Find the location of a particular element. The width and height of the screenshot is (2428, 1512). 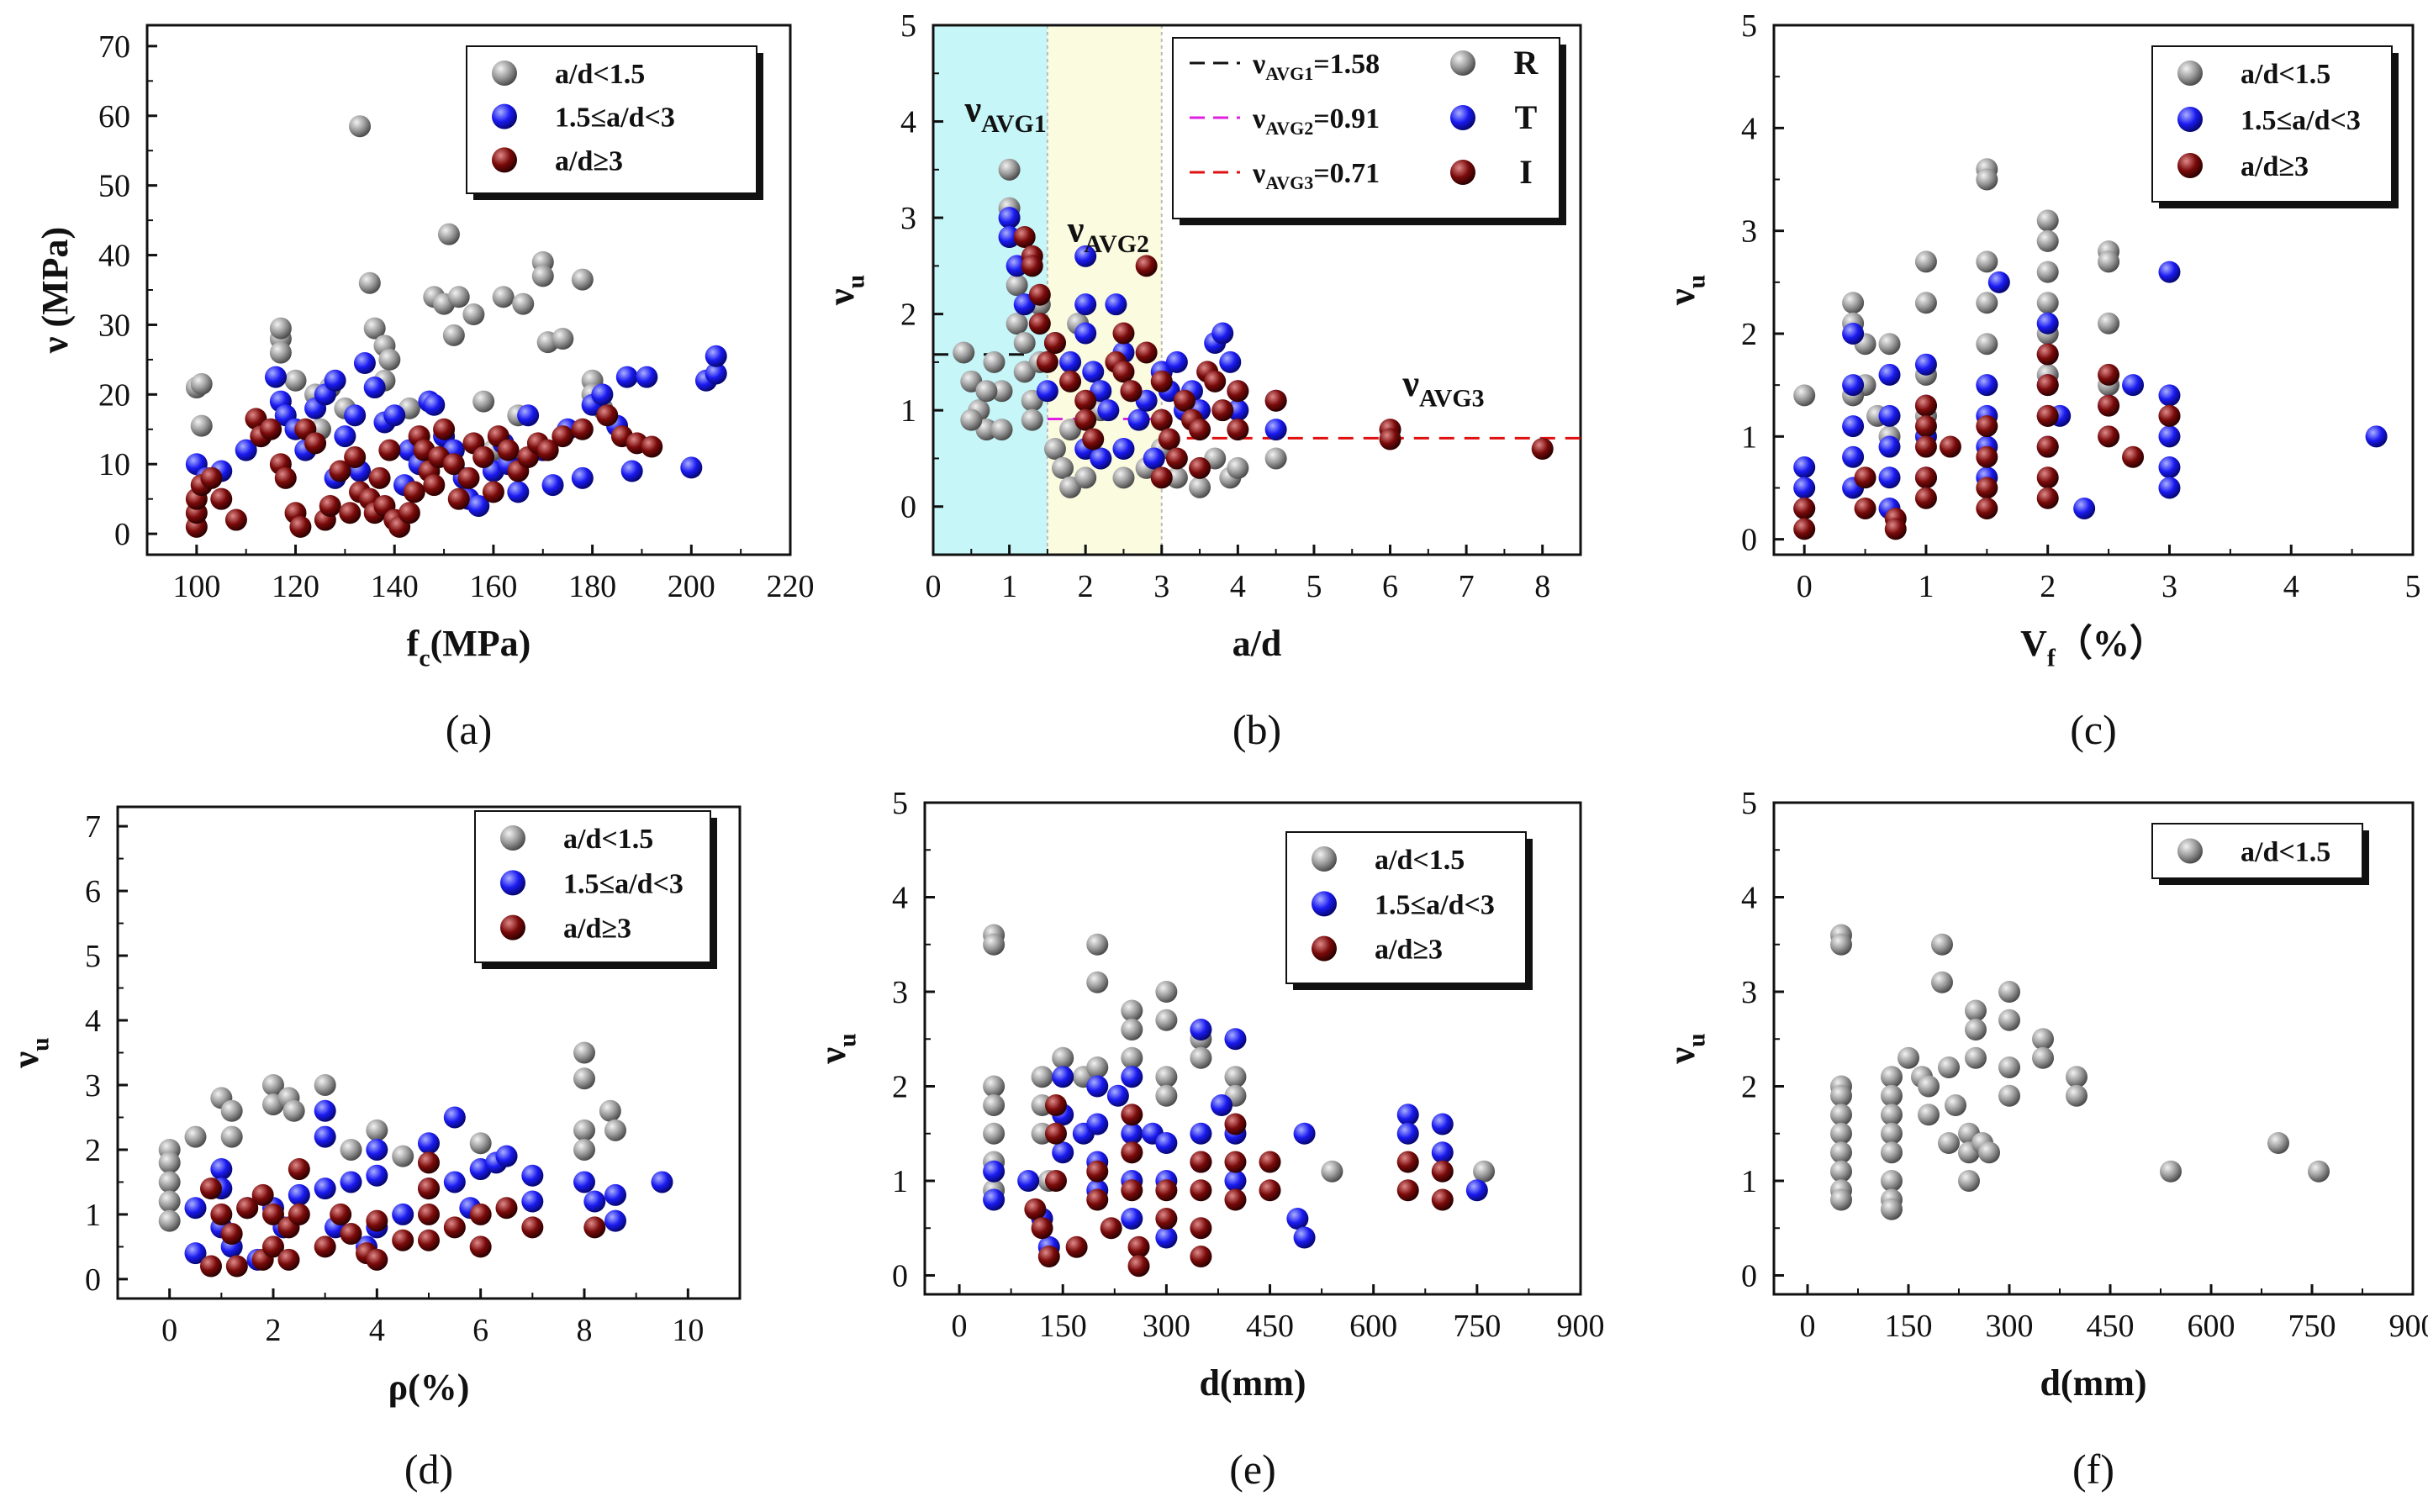

legend-marker-gray is located at coordinates (2190, 851).